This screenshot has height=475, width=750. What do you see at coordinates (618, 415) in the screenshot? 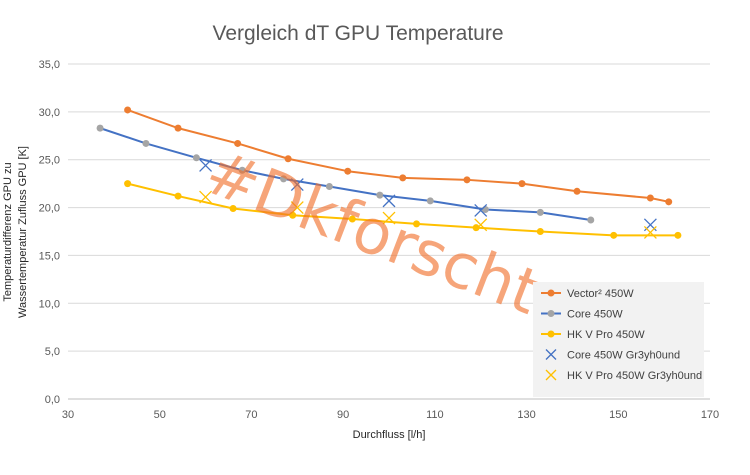
I see `x-tick-label: 150` at bounding box center [618, 415].